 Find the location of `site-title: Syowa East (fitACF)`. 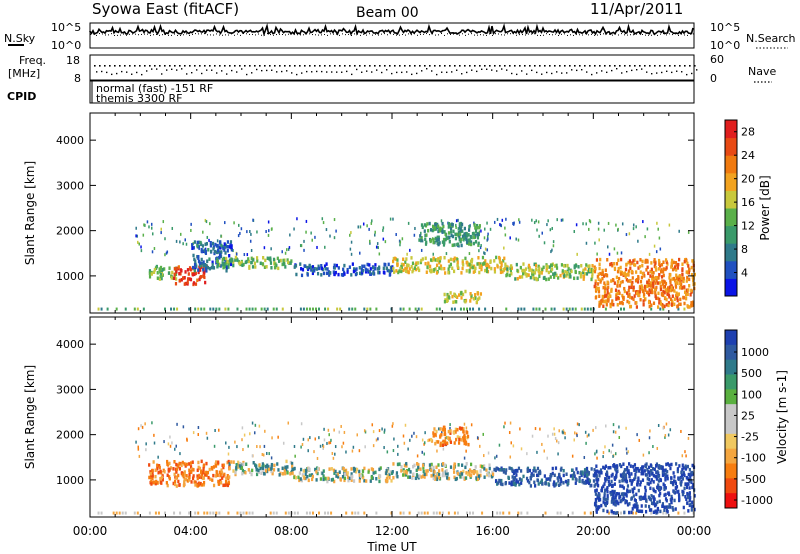

site-title: Syowa East (fitACF) is located at coordinates (165, 9).